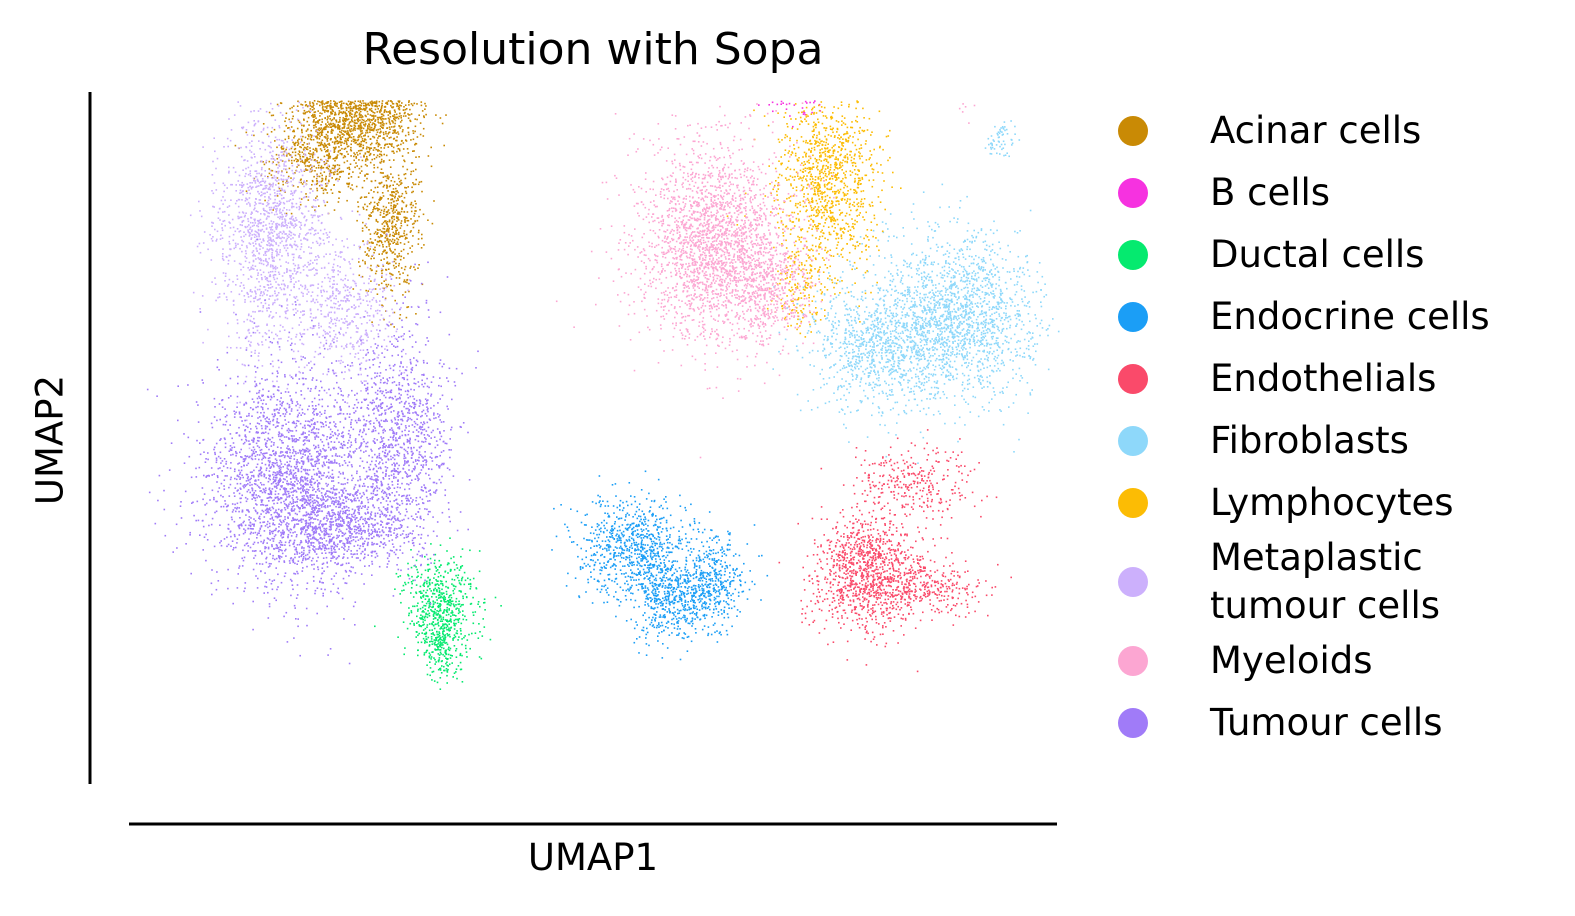  I want to click on point-acinar-cells-1952, so click(293, 131).